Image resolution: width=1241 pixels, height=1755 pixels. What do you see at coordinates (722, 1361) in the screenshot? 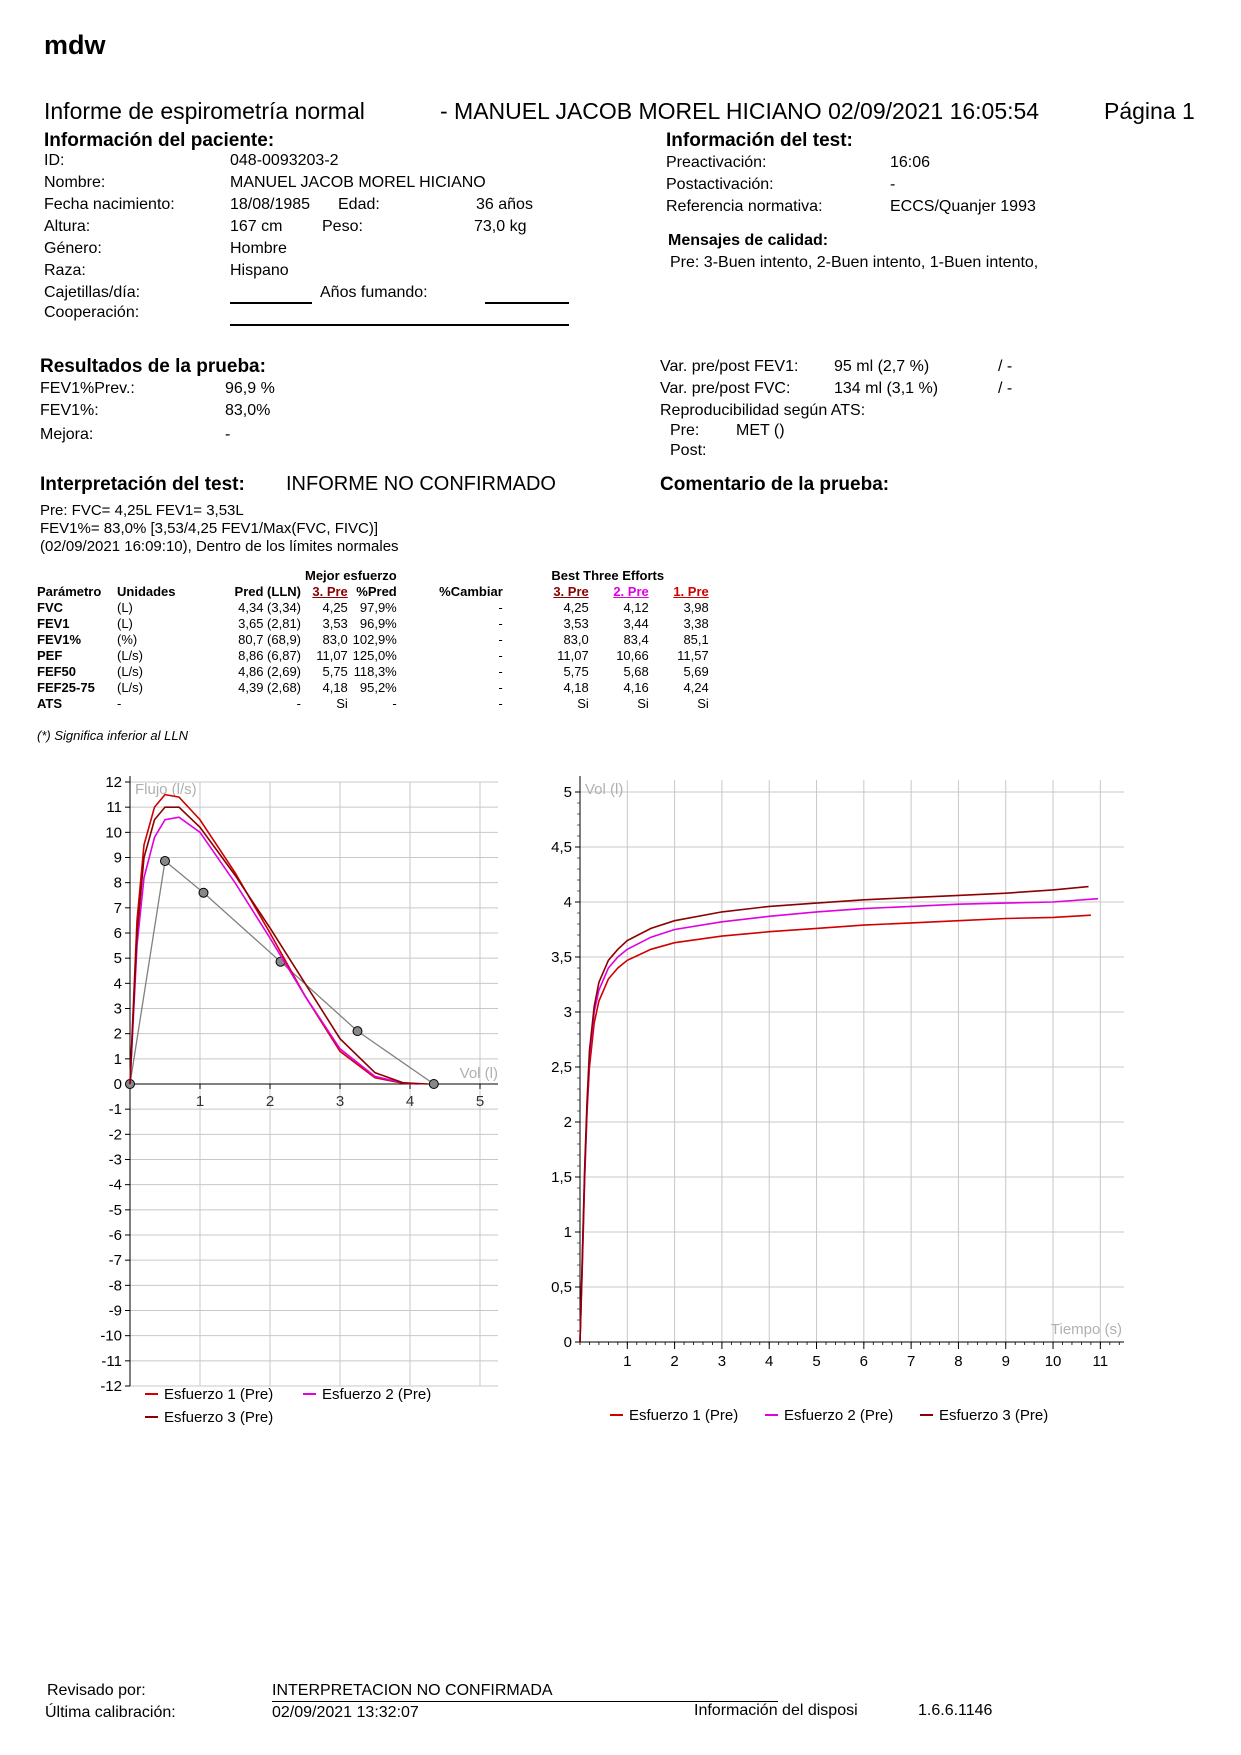
I see `x-tick-label: 3` at bounding box center [722, 1361].